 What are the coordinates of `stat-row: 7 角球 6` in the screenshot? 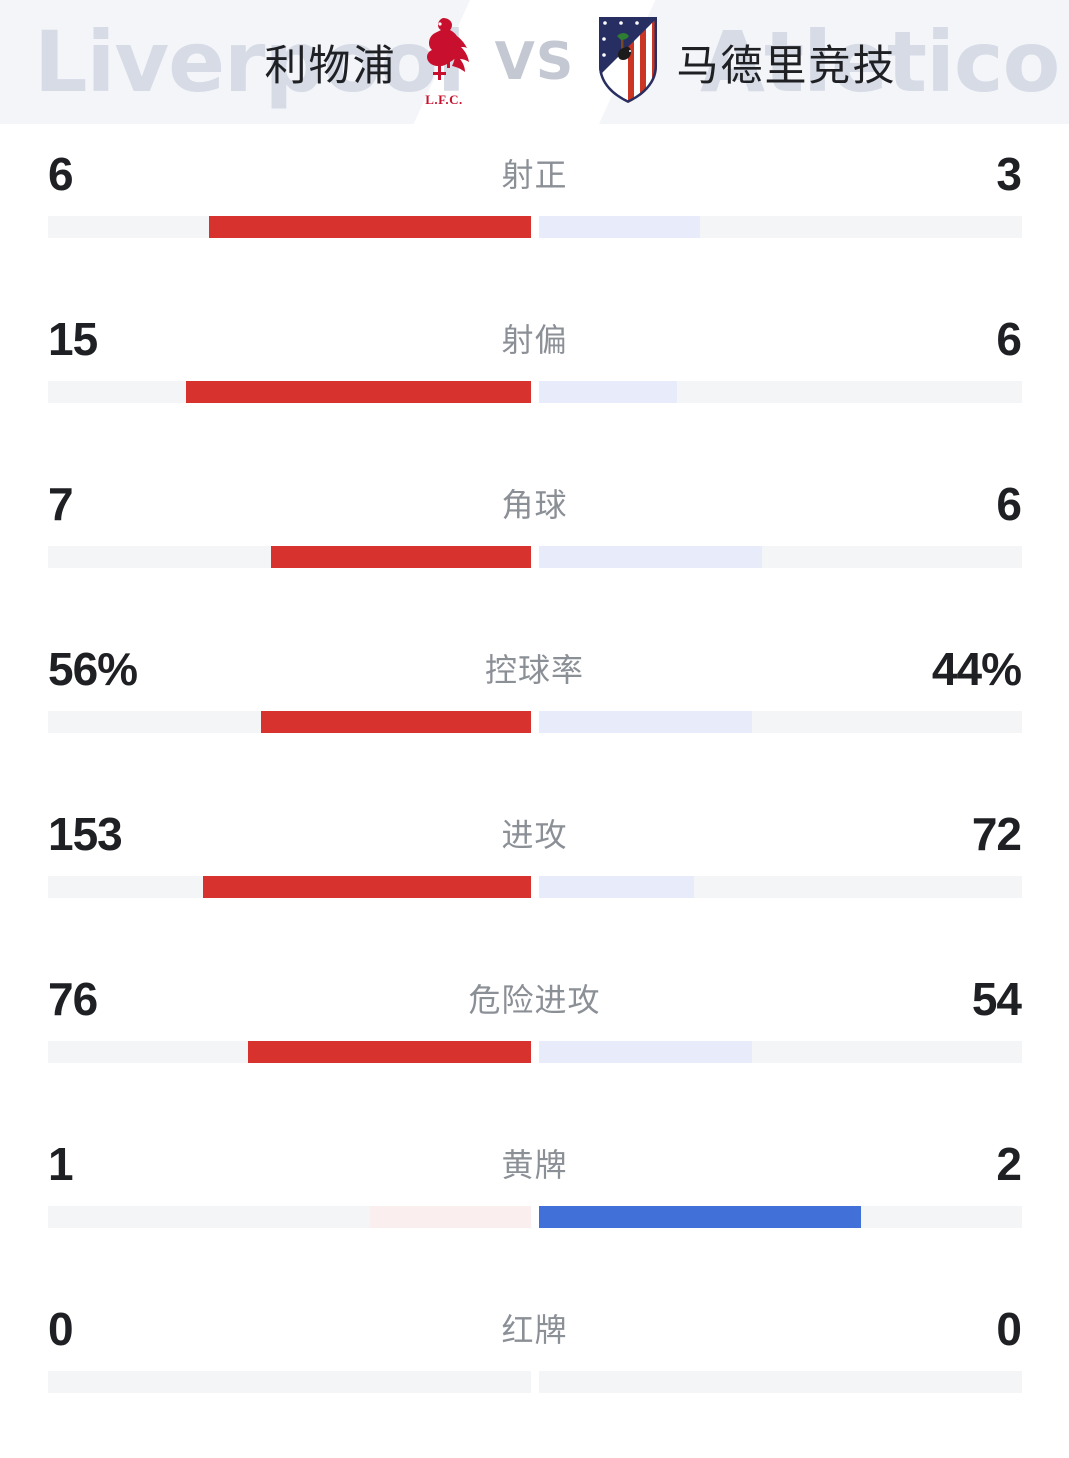 It's located at (534, 536).